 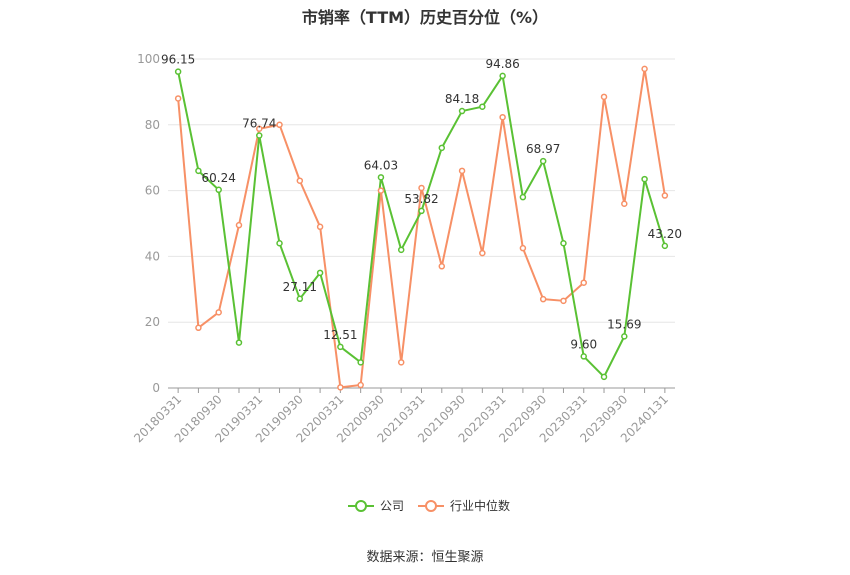 I want to click on y-tick-label: 60, so click(x=152, y=191).